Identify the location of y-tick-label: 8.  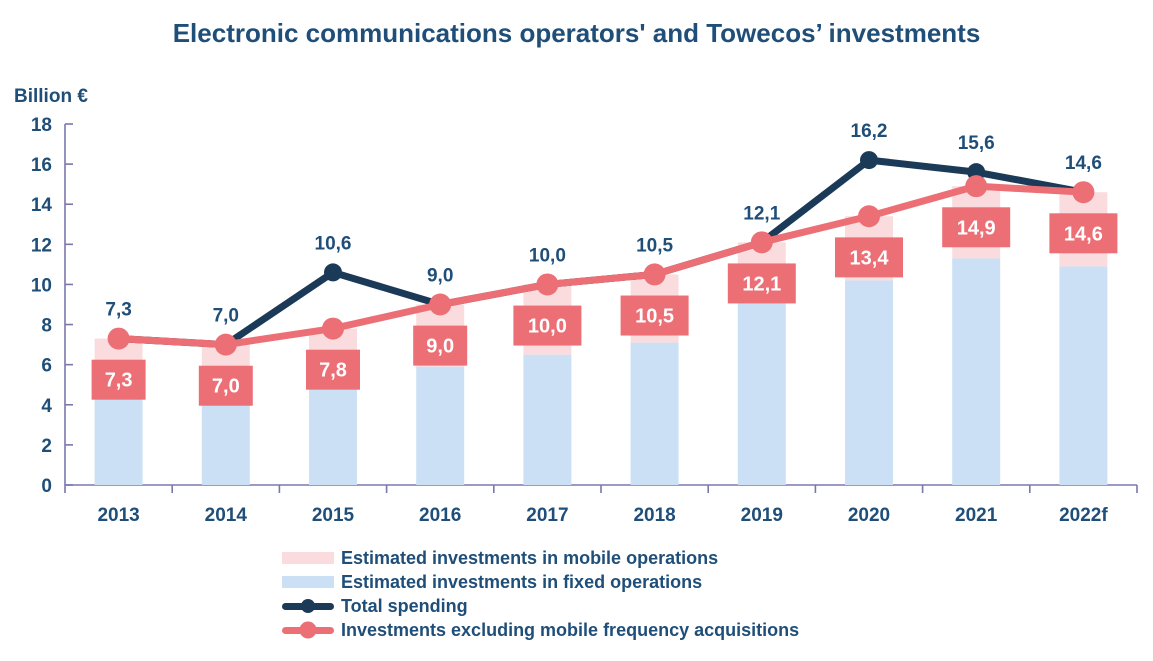
(46, 326).